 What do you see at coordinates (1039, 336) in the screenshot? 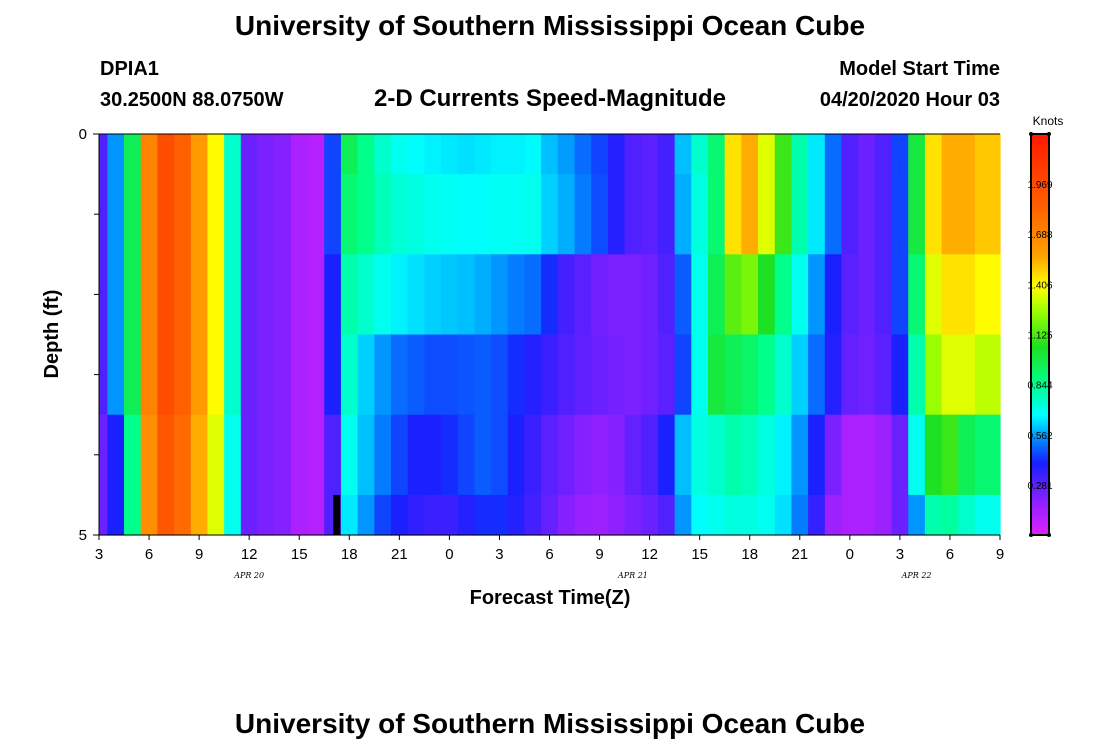
I see `colorbar-tick-label: 1.125` at bounding box center [1039, 336].